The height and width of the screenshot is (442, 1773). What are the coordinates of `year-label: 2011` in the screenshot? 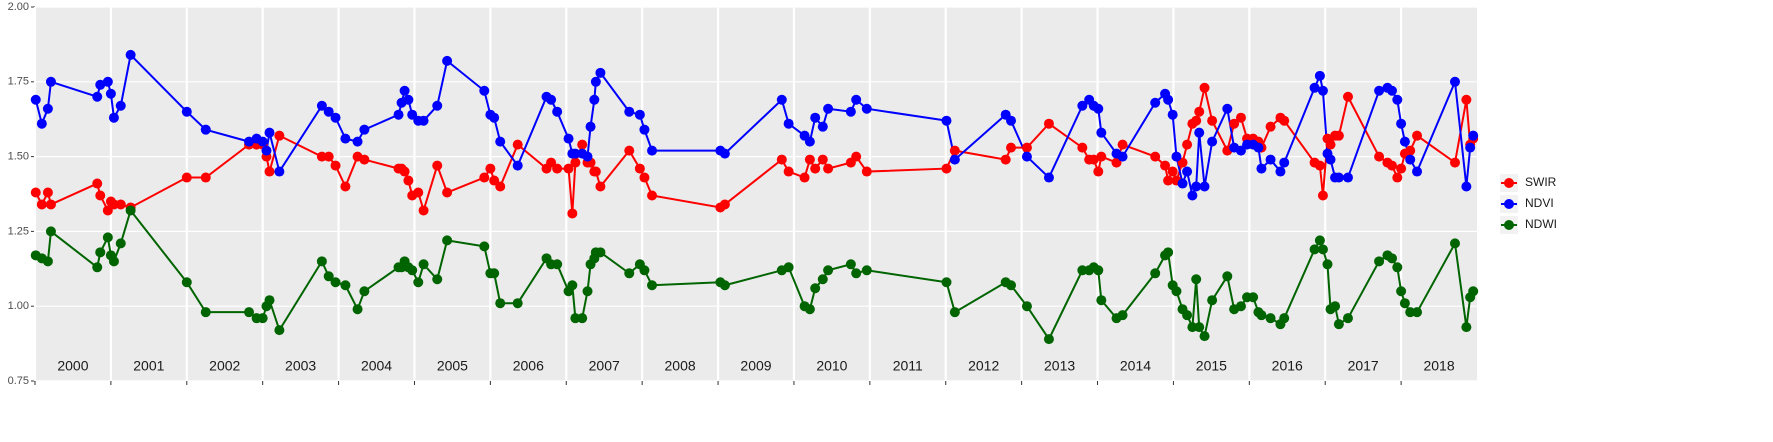 It's located at (908, 366).